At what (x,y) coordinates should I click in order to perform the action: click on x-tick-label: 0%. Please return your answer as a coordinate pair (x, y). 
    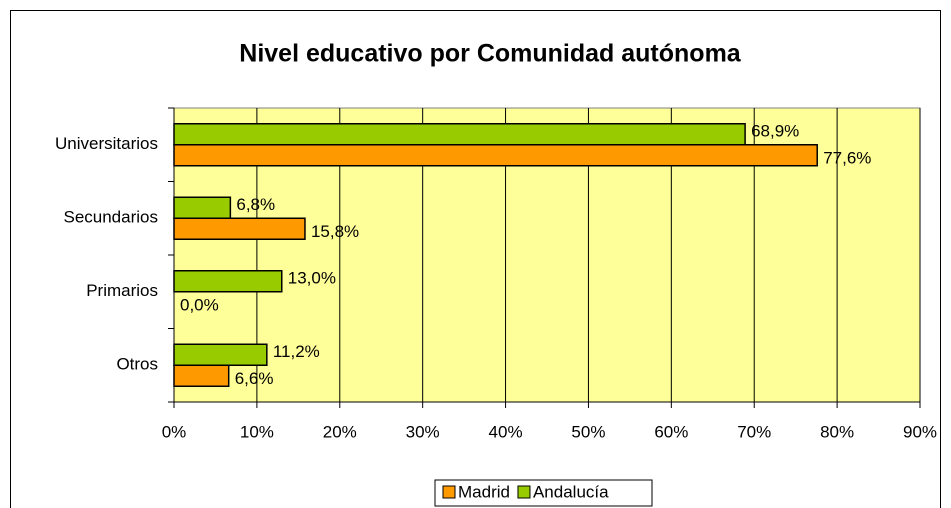
    Looking at the image, I should click on (174, 431).